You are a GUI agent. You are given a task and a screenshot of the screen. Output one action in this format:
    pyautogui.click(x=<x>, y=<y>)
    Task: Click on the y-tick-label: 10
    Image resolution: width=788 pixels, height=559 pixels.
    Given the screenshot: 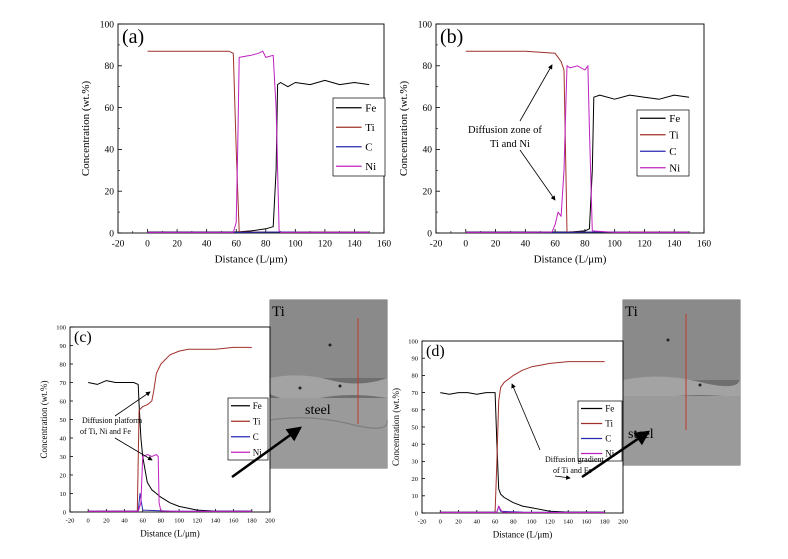 What is the action you would take?
    pyautogui.click(x=63, y=494)
    